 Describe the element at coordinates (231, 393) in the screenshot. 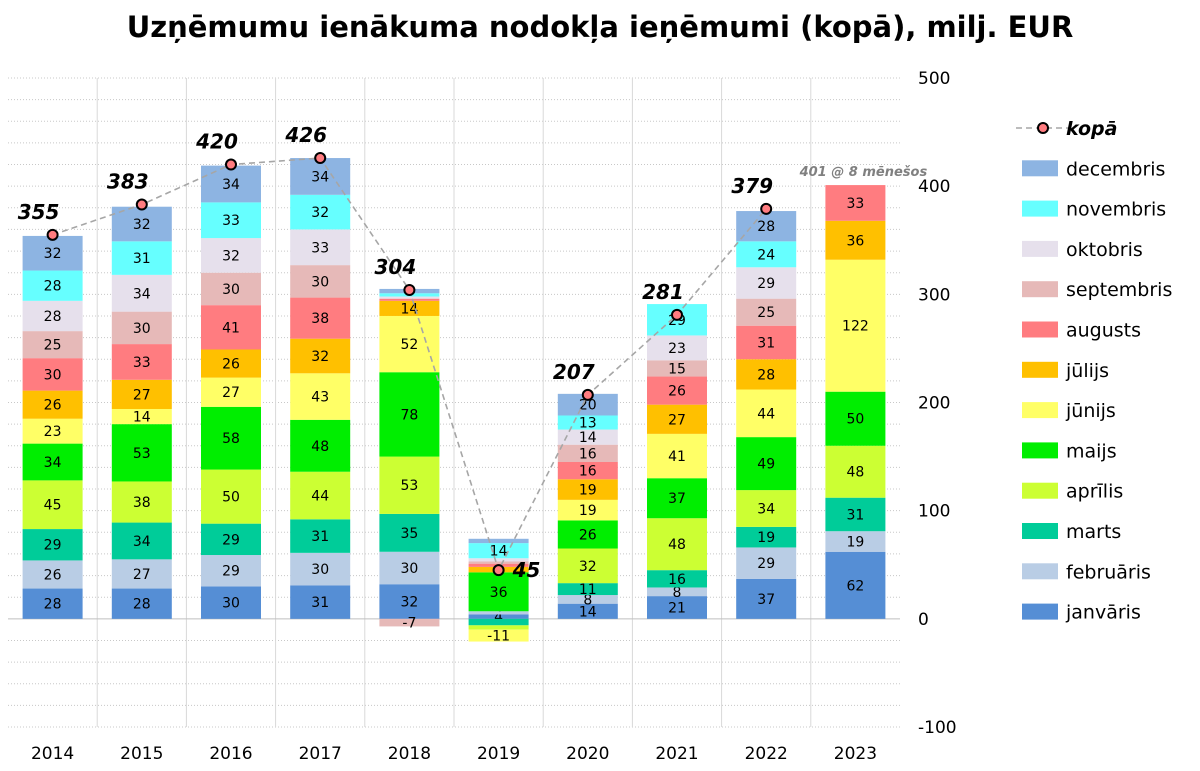

I see `bar-value-label: 27` at that location.